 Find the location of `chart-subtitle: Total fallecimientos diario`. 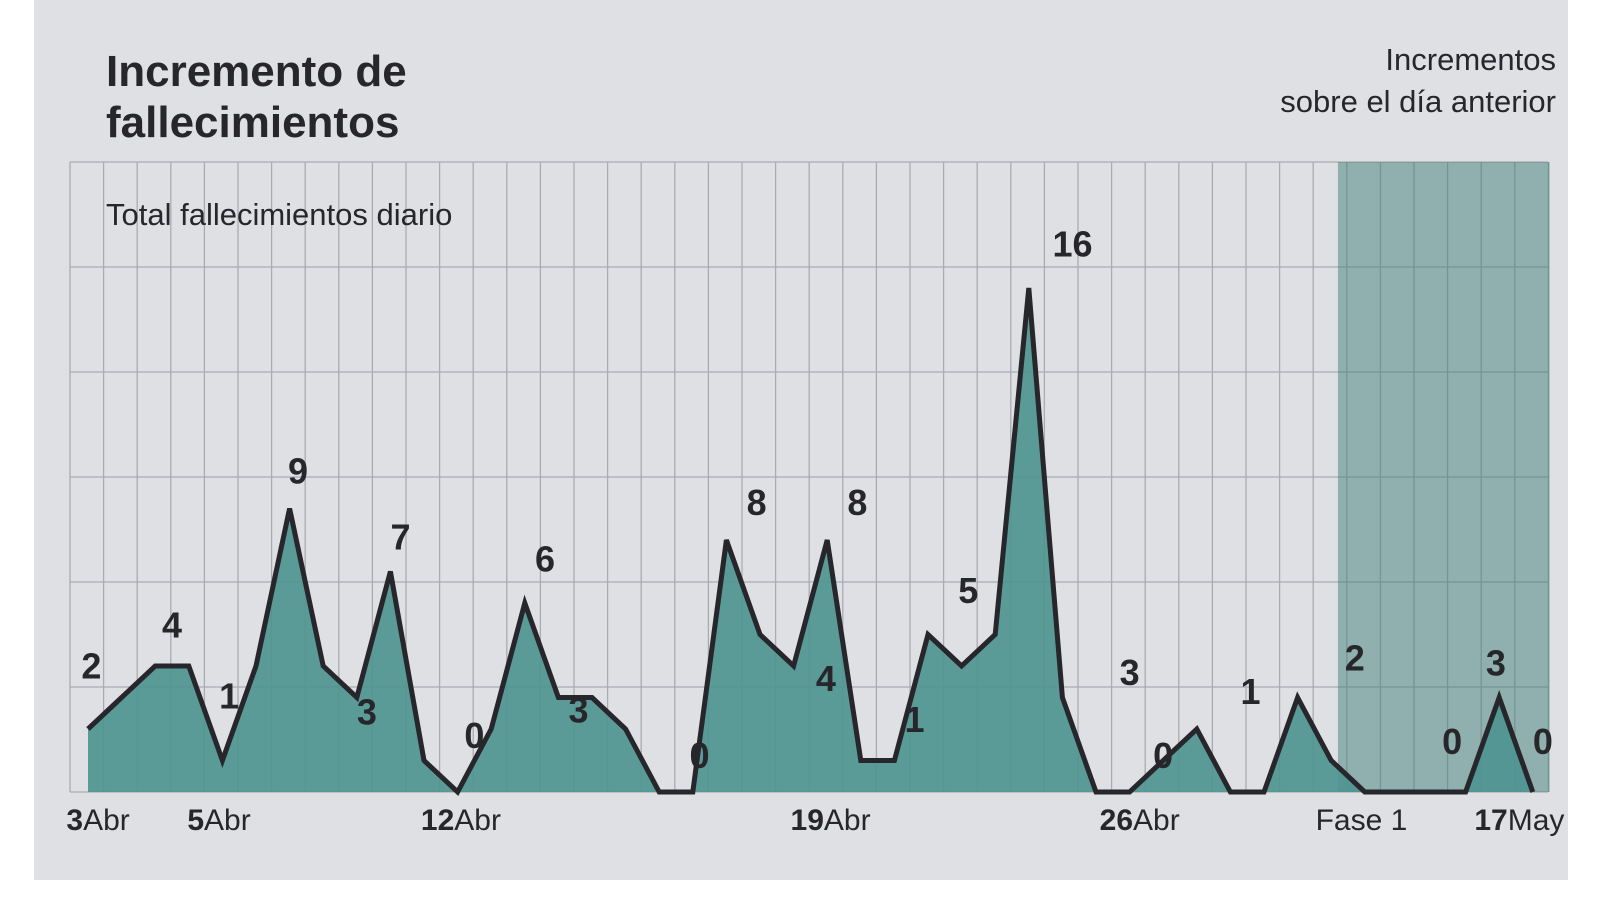

chart-subtitle: Total fallecimientos diario is located at coordinates (279, 214).